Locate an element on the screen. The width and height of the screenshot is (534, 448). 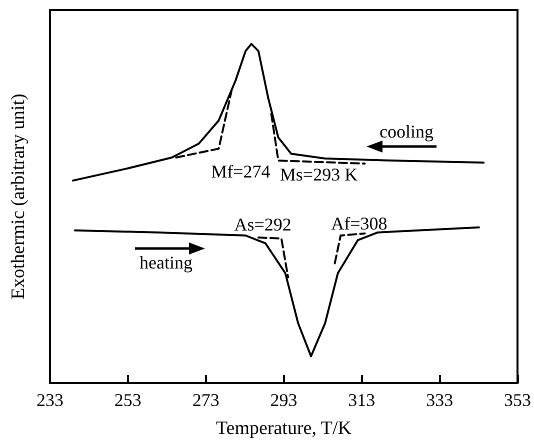
annotation: heating is located at coordinates (166, 262).